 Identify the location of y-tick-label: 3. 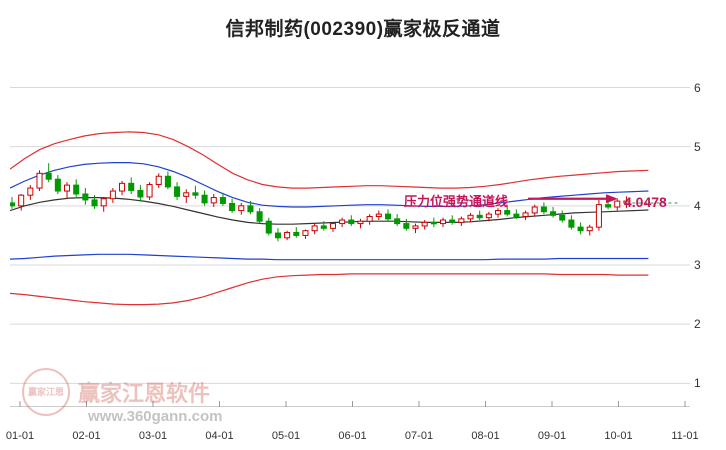
(697, 265).